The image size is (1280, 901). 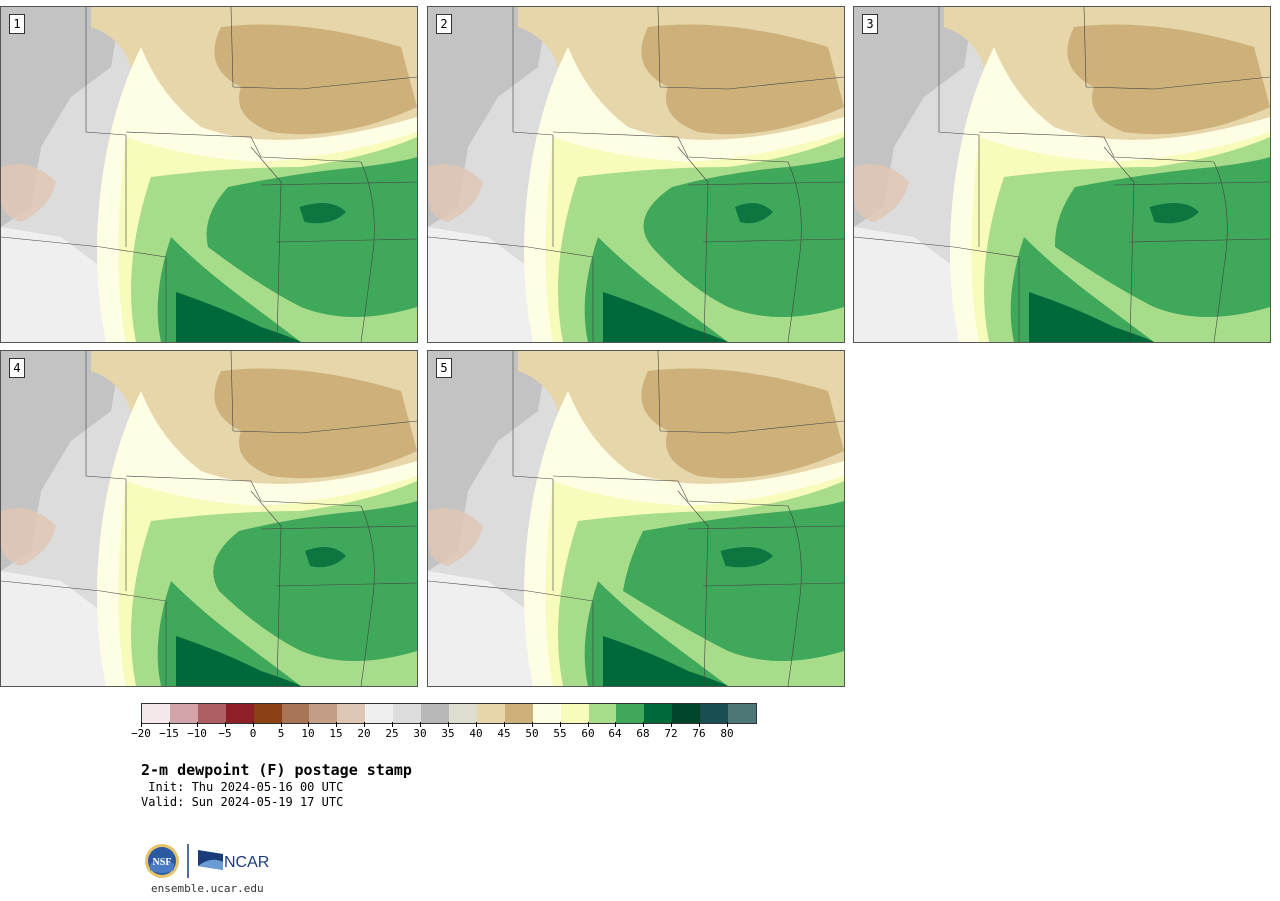 I want to click on colorbar-tick-label: 50, so click(x=532, y=733).